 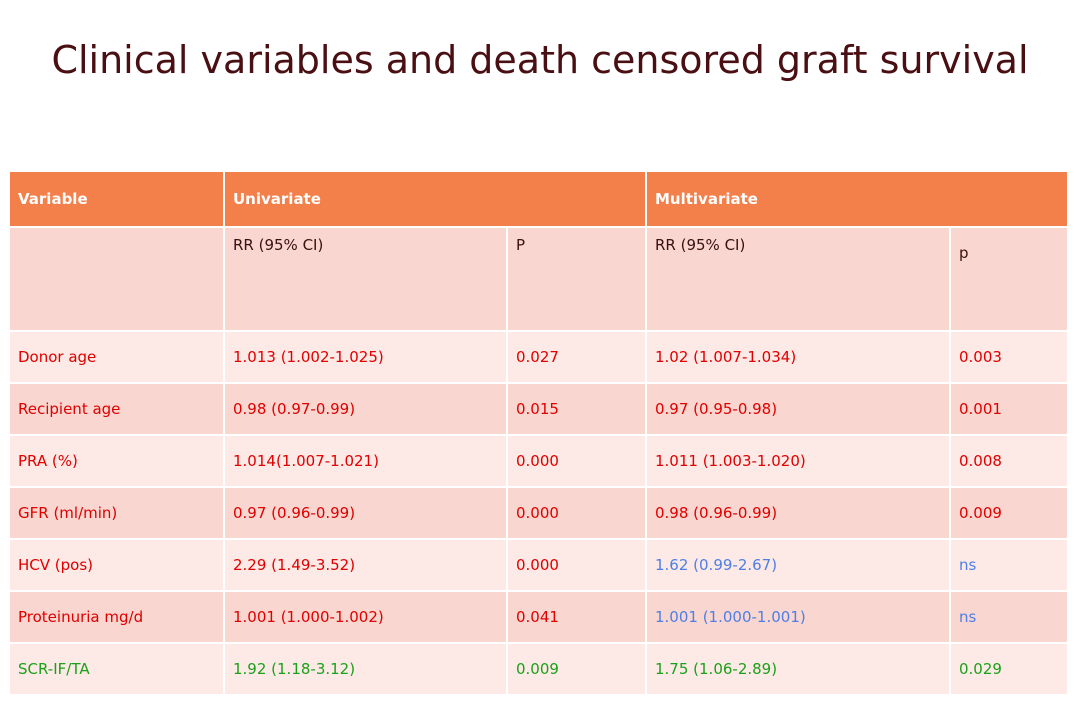 What do you see at coordinates (365, 279) in the screenshot?
I see `subheader-uni-rr: RR (95% CI)` at bounding box center [365, 279].